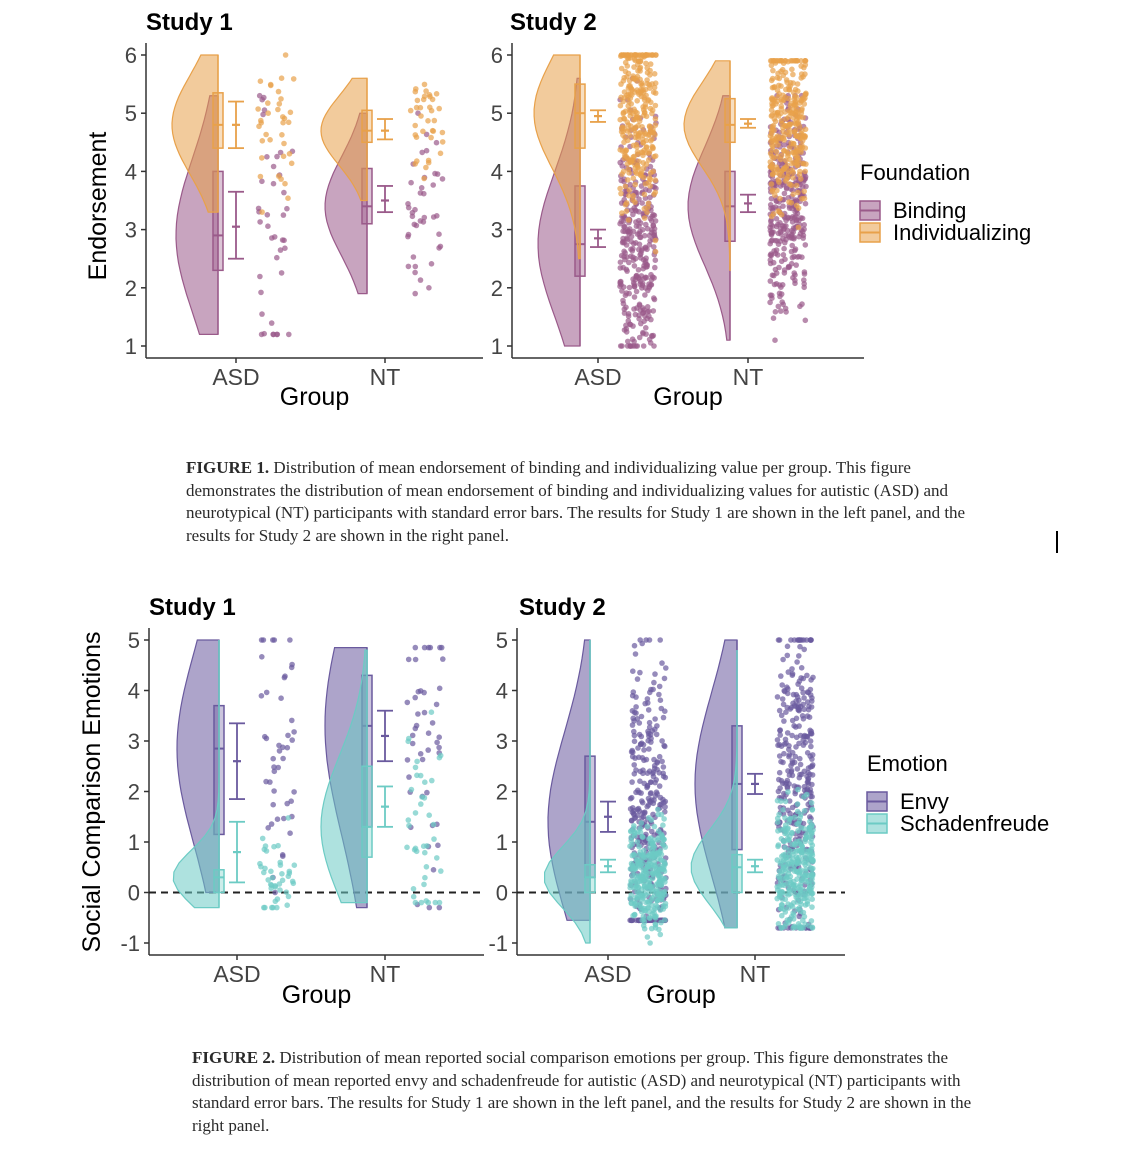 This screenshot has width=1125, height=1160. I want to click on box-iqr, so click(580, 116).